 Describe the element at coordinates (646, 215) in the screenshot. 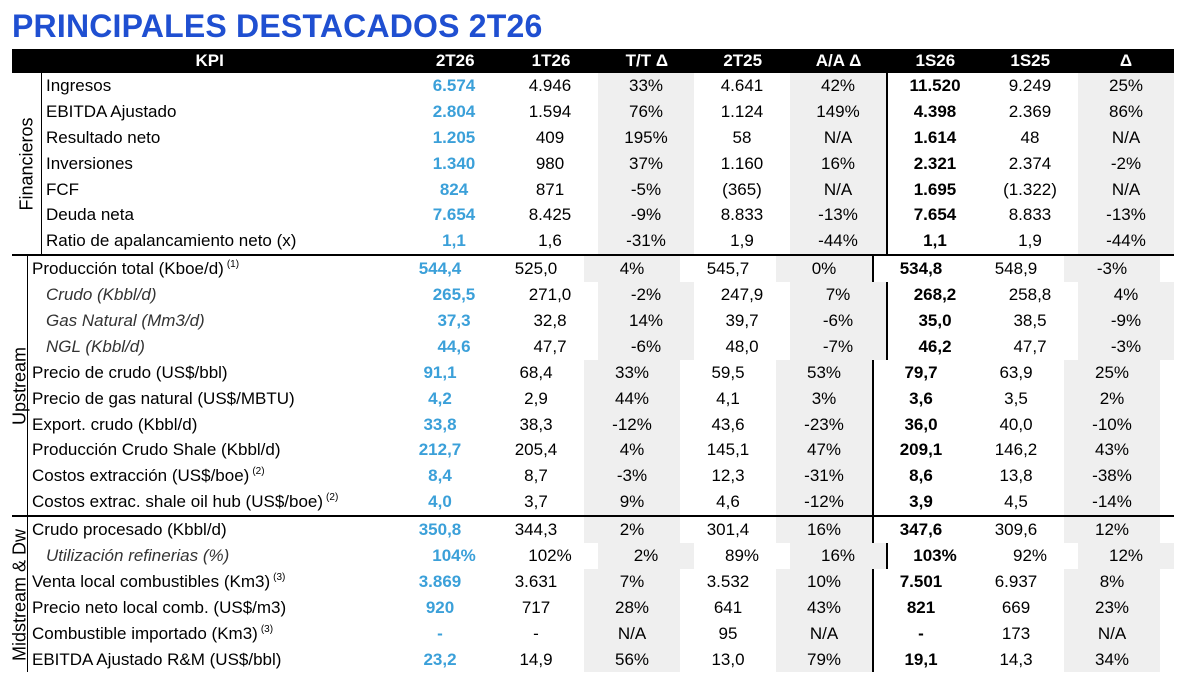

I see `table-cell: -9%` at that location.